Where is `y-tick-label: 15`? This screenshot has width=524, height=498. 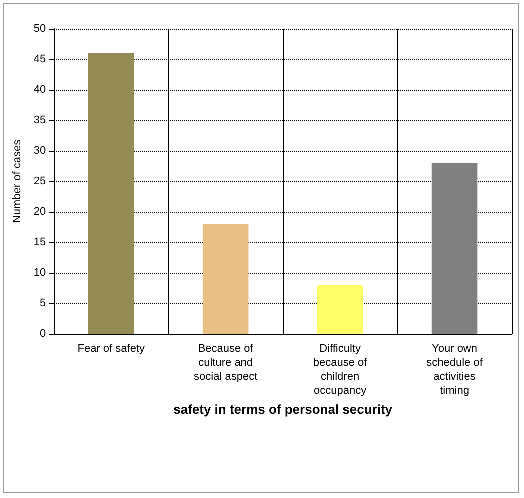 y-tick-label: 15 is located at coordinates (40, 242).